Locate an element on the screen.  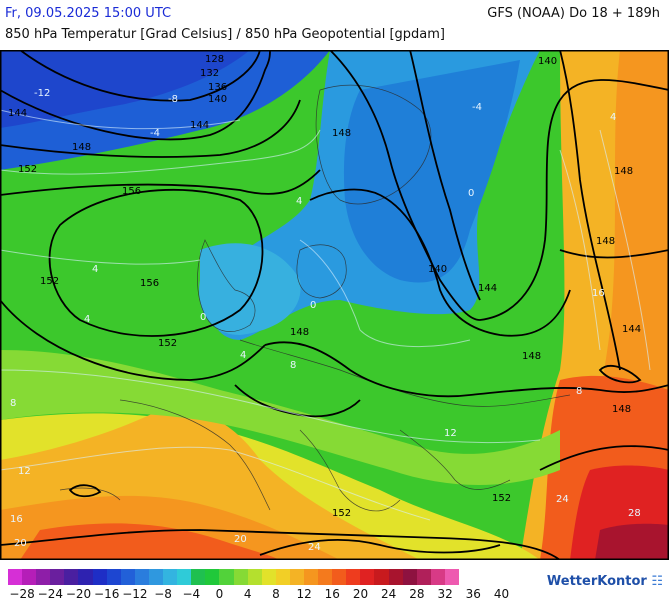
temperature-label: -12 is located at coordinates (42, 93).